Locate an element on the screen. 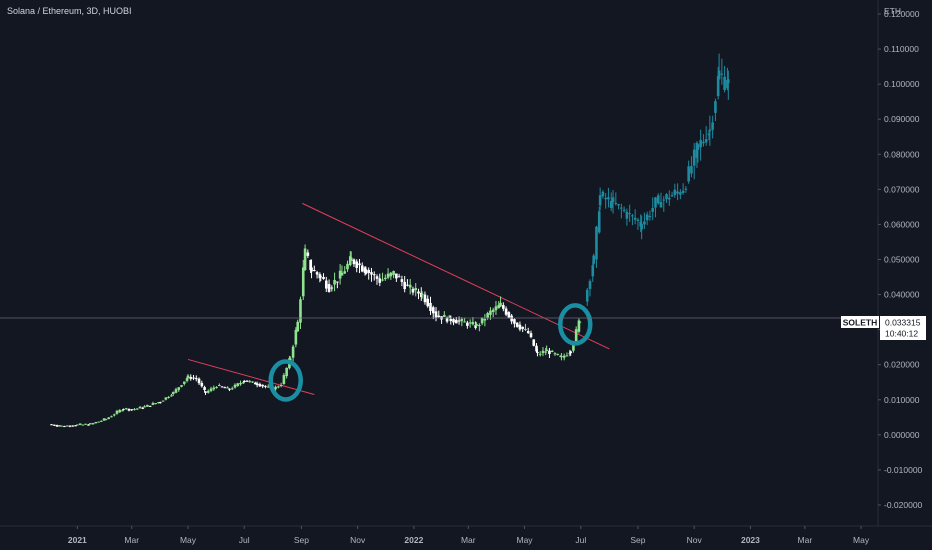 This screenshot has height=550, width=932. price-countdown: 10:40:12 is located at coordinates (901, 334).